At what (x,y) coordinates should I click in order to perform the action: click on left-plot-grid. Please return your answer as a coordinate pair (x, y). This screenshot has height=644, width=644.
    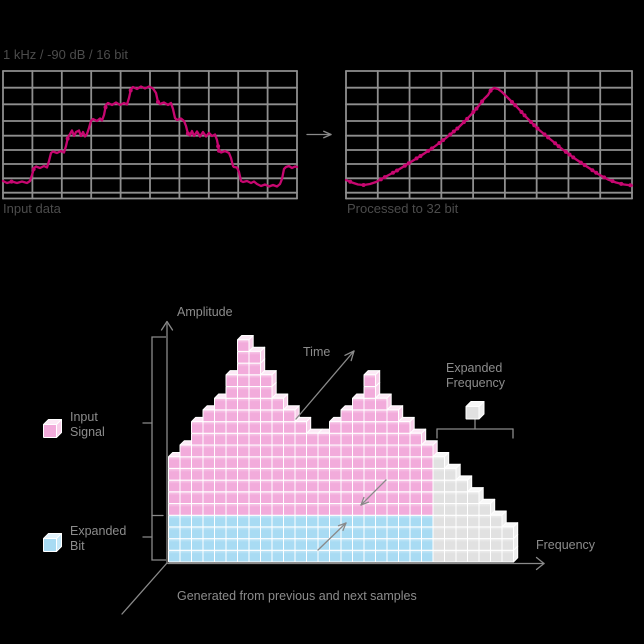
    Looking at the image, I should click on (150, 135).